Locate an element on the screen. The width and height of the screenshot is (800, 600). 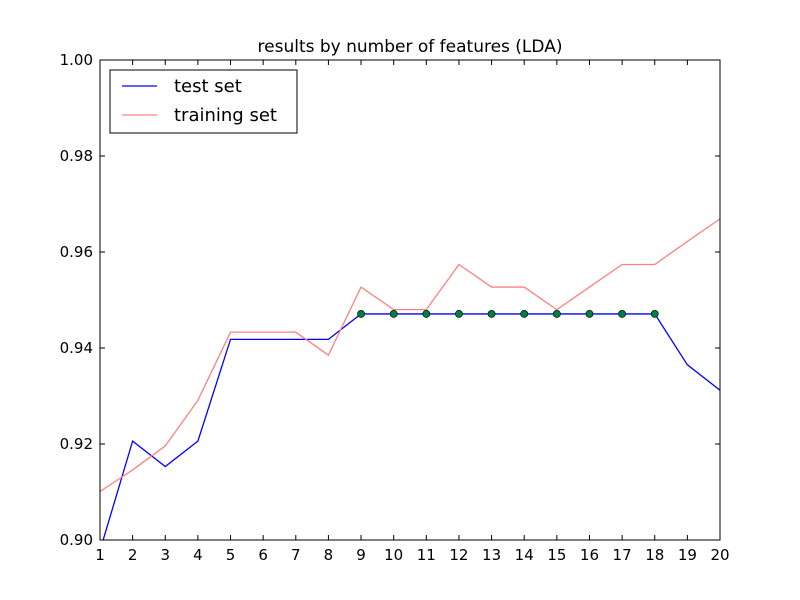
x-tick-label: 4 is located at coordinates (198, 555).